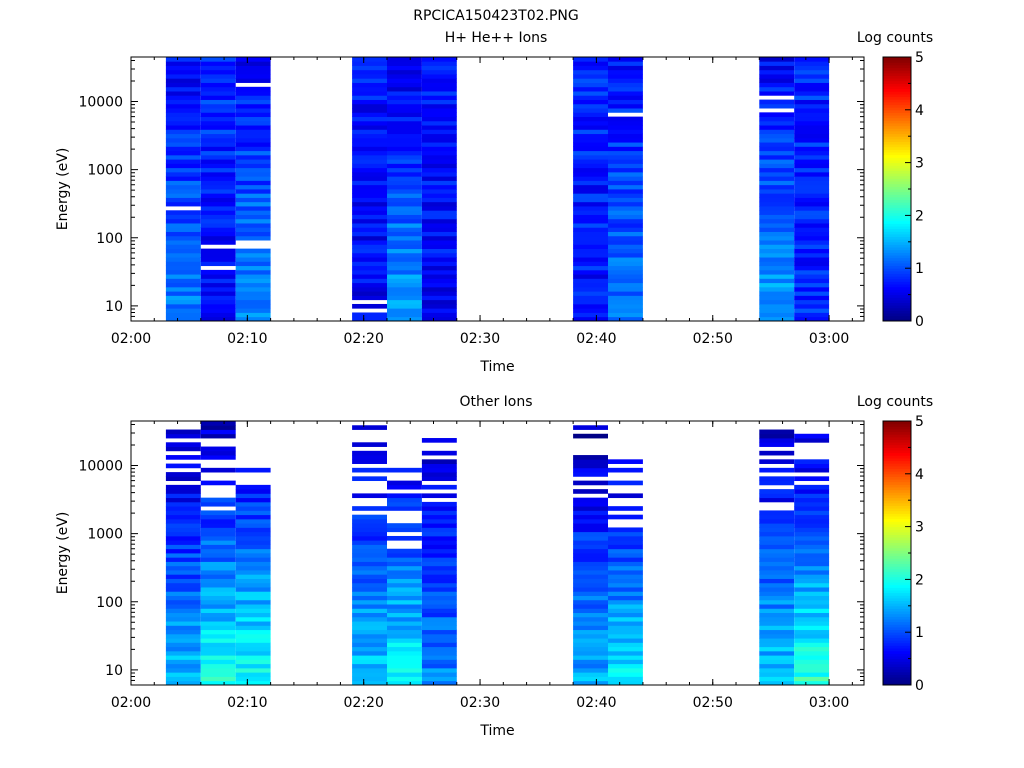 This screenshot has height=768, width=1024. I want to click on panel-title: H+ He++ Ions, so click(496, 38).